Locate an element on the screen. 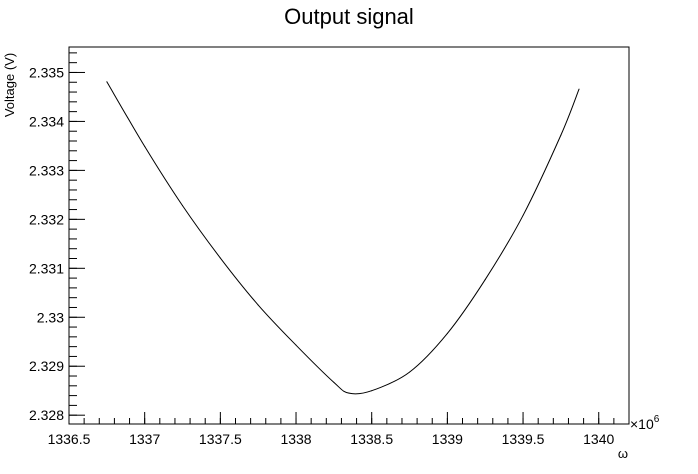  x-tick-label: 1338 is located at coordinates (295, 439).